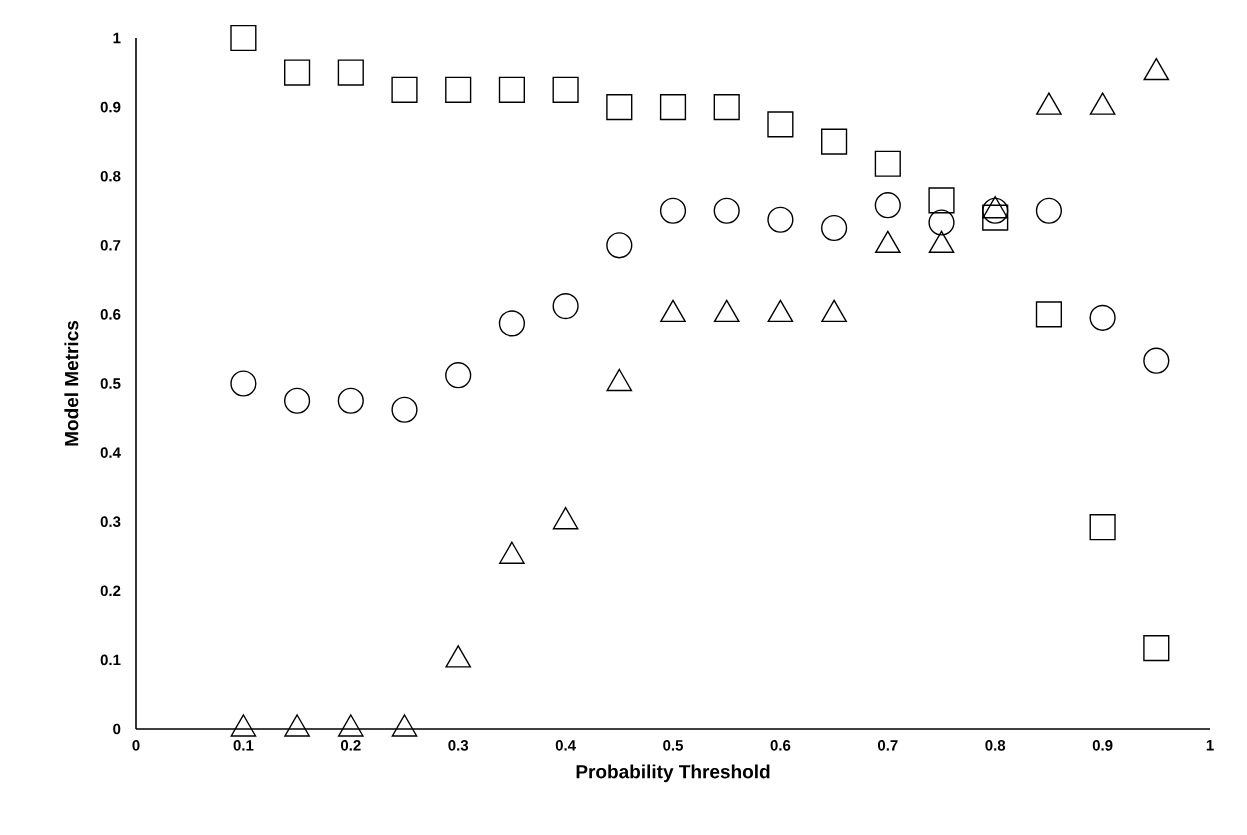 The width and height of the screenshot is (1247, 835). What do you see at coordinates (110, 522) in the screenshot?
I see `y-tick-label: 0.3` at bounding box center [110, 522].